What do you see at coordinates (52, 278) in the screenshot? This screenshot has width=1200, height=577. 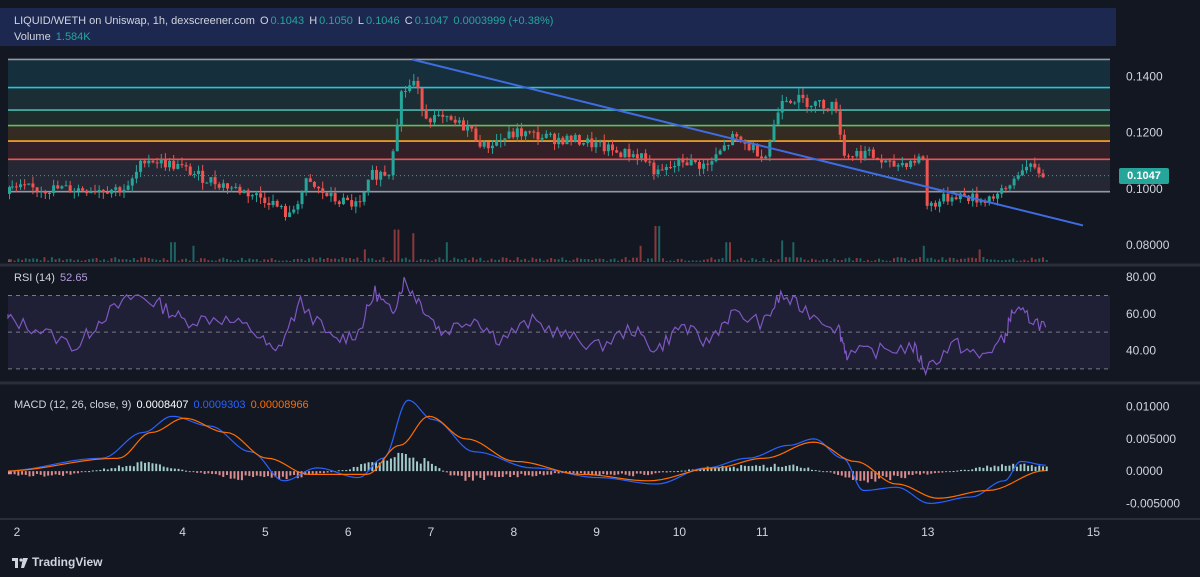 I see `rsi-legend: RSI (14) 52.65` at bounding box center [52, 278].